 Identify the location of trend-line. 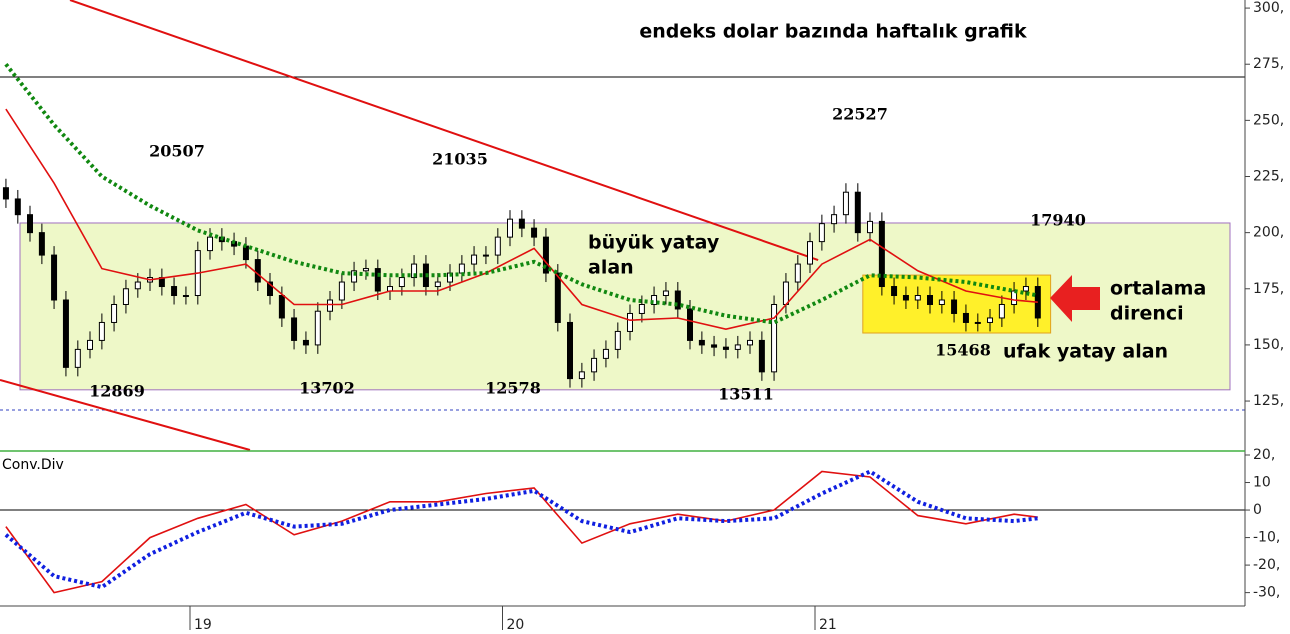
(125, 414).